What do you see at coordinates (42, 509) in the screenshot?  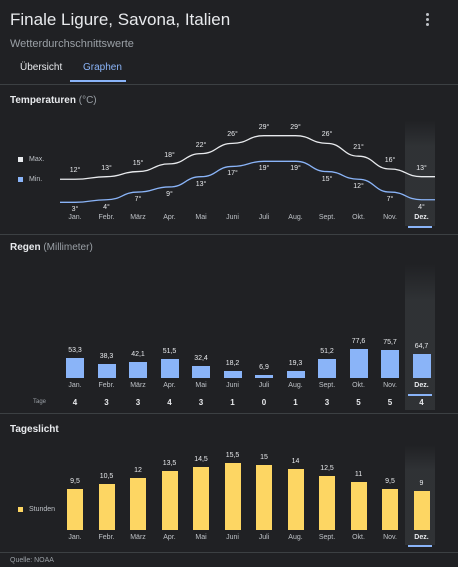 I see `legend-hours-label: Stunden` at bounding box center [42, 509].